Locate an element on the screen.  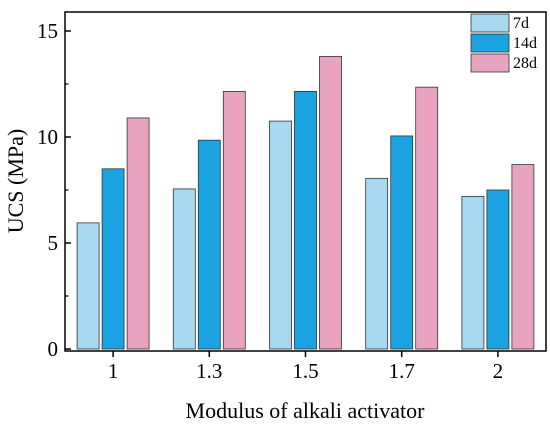
bar-28d-1.3 is located at coordinates (234, 220).